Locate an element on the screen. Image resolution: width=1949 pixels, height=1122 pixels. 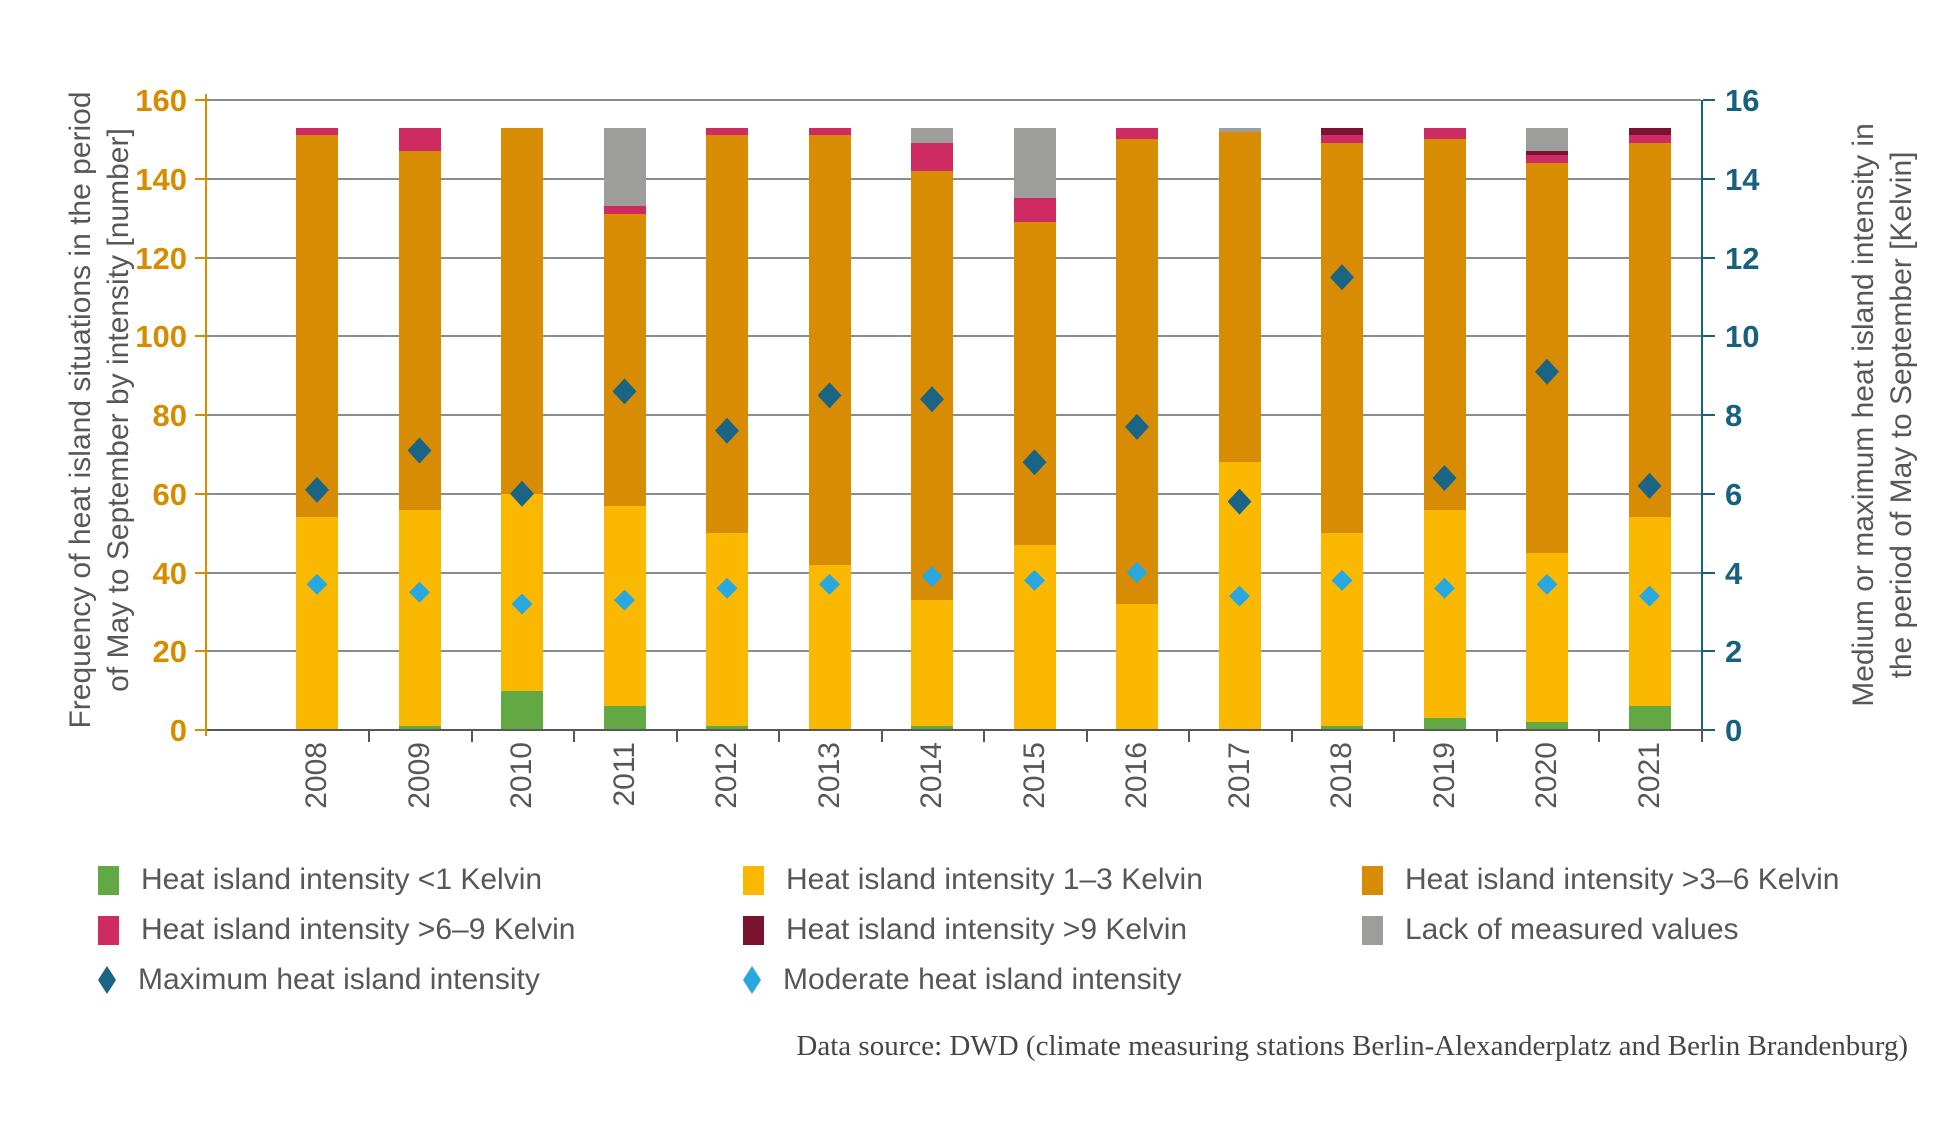
year-label: 2015 is located at coordinates (1034, 775).